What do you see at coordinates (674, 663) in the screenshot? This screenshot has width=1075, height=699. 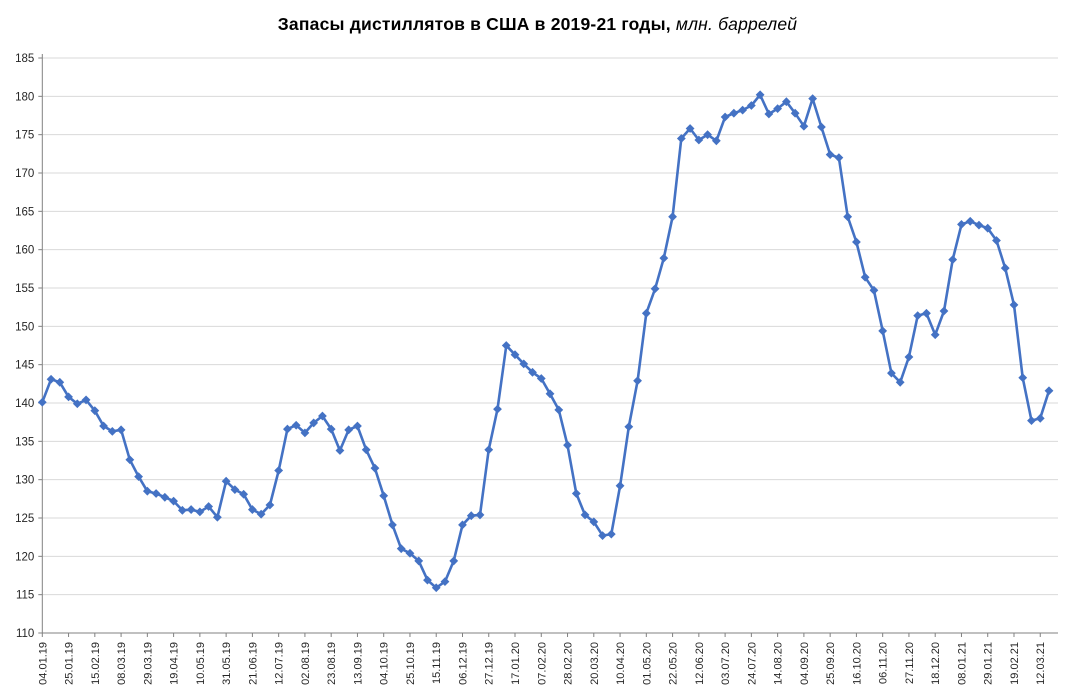 I see `x-tick-label: 22.05.20` at bounding box center [674, 663].